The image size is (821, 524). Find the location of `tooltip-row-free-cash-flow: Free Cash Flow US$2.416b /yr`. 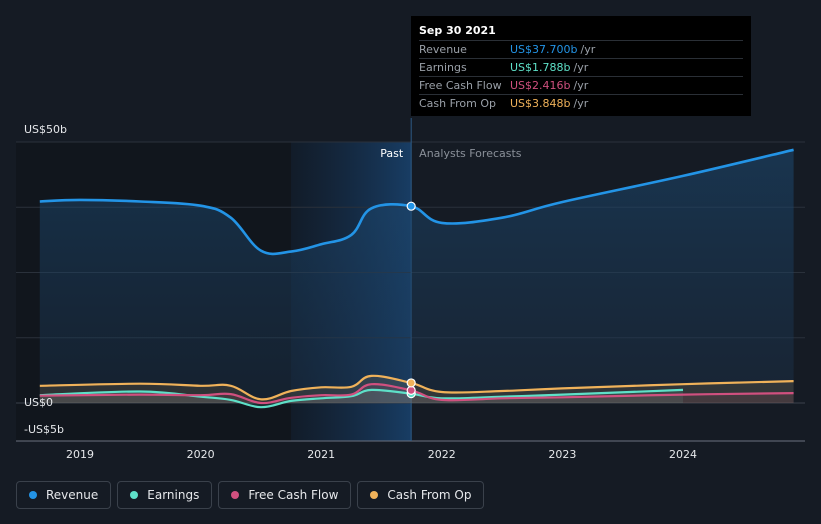

tooltip-row-free-cash-flow: Free Cash Flow US$2.416b /yr is located at coordinates (581, 85).